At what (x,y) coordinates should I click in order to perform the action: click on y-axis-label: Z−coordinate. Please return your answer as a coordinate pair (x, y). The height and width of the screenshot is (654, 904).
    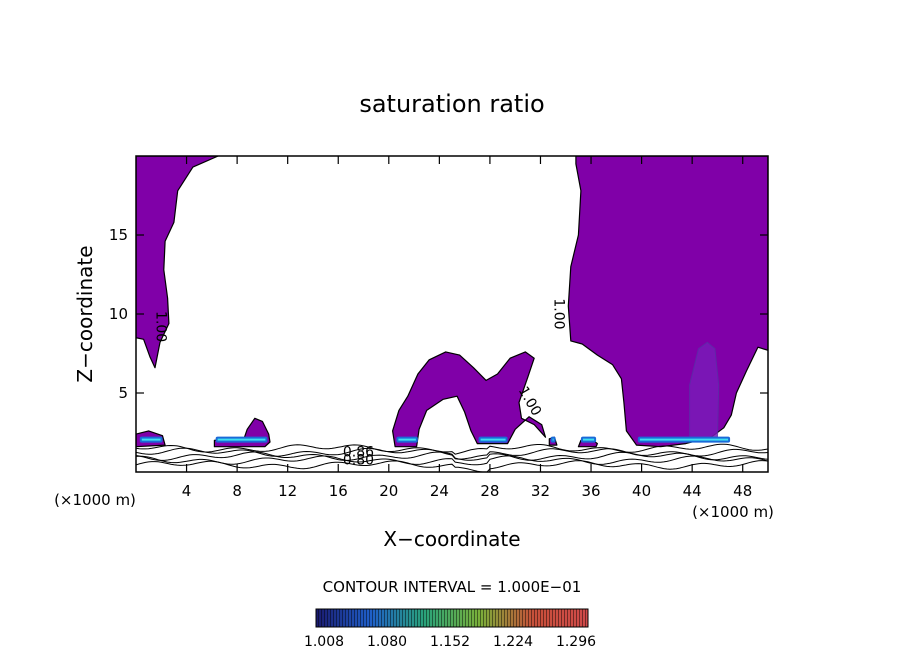
    Looking at the image, I should click on (85, 313).